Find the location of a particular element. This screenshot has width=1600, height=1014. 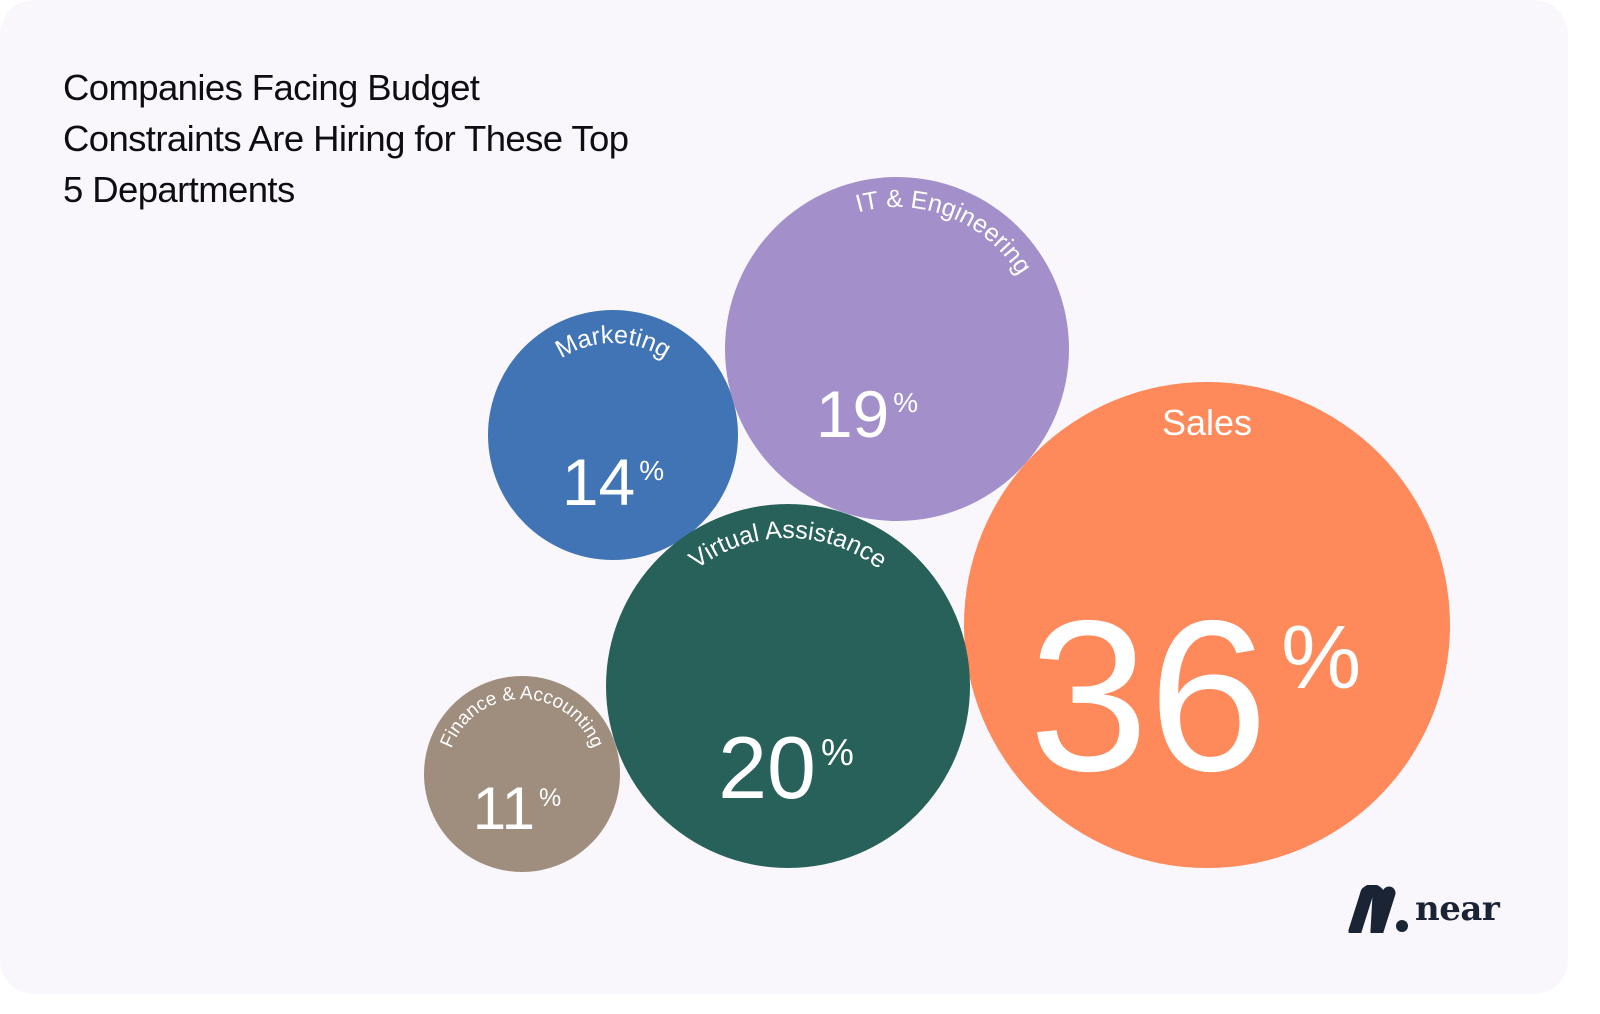

bubble-virtual-assistance-circle is located at coordinates (788, 686).